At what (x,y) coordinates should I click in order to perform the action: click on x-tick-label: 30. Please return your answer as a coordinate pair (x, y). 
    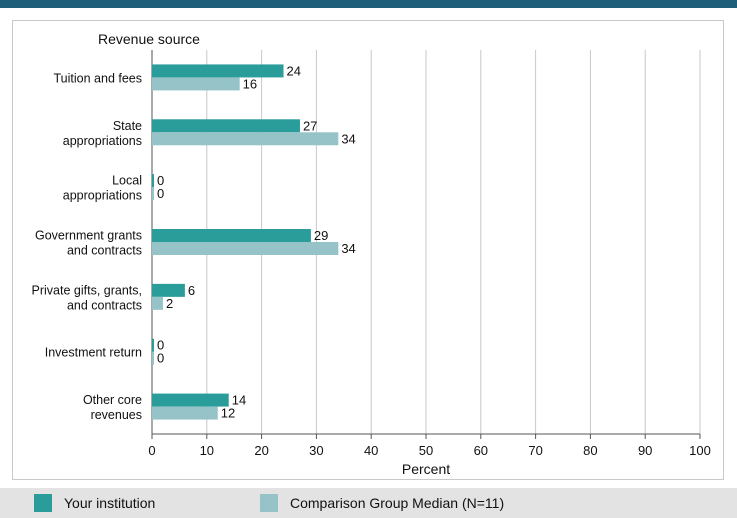
    Looking at the image, I should click on (316, 450).